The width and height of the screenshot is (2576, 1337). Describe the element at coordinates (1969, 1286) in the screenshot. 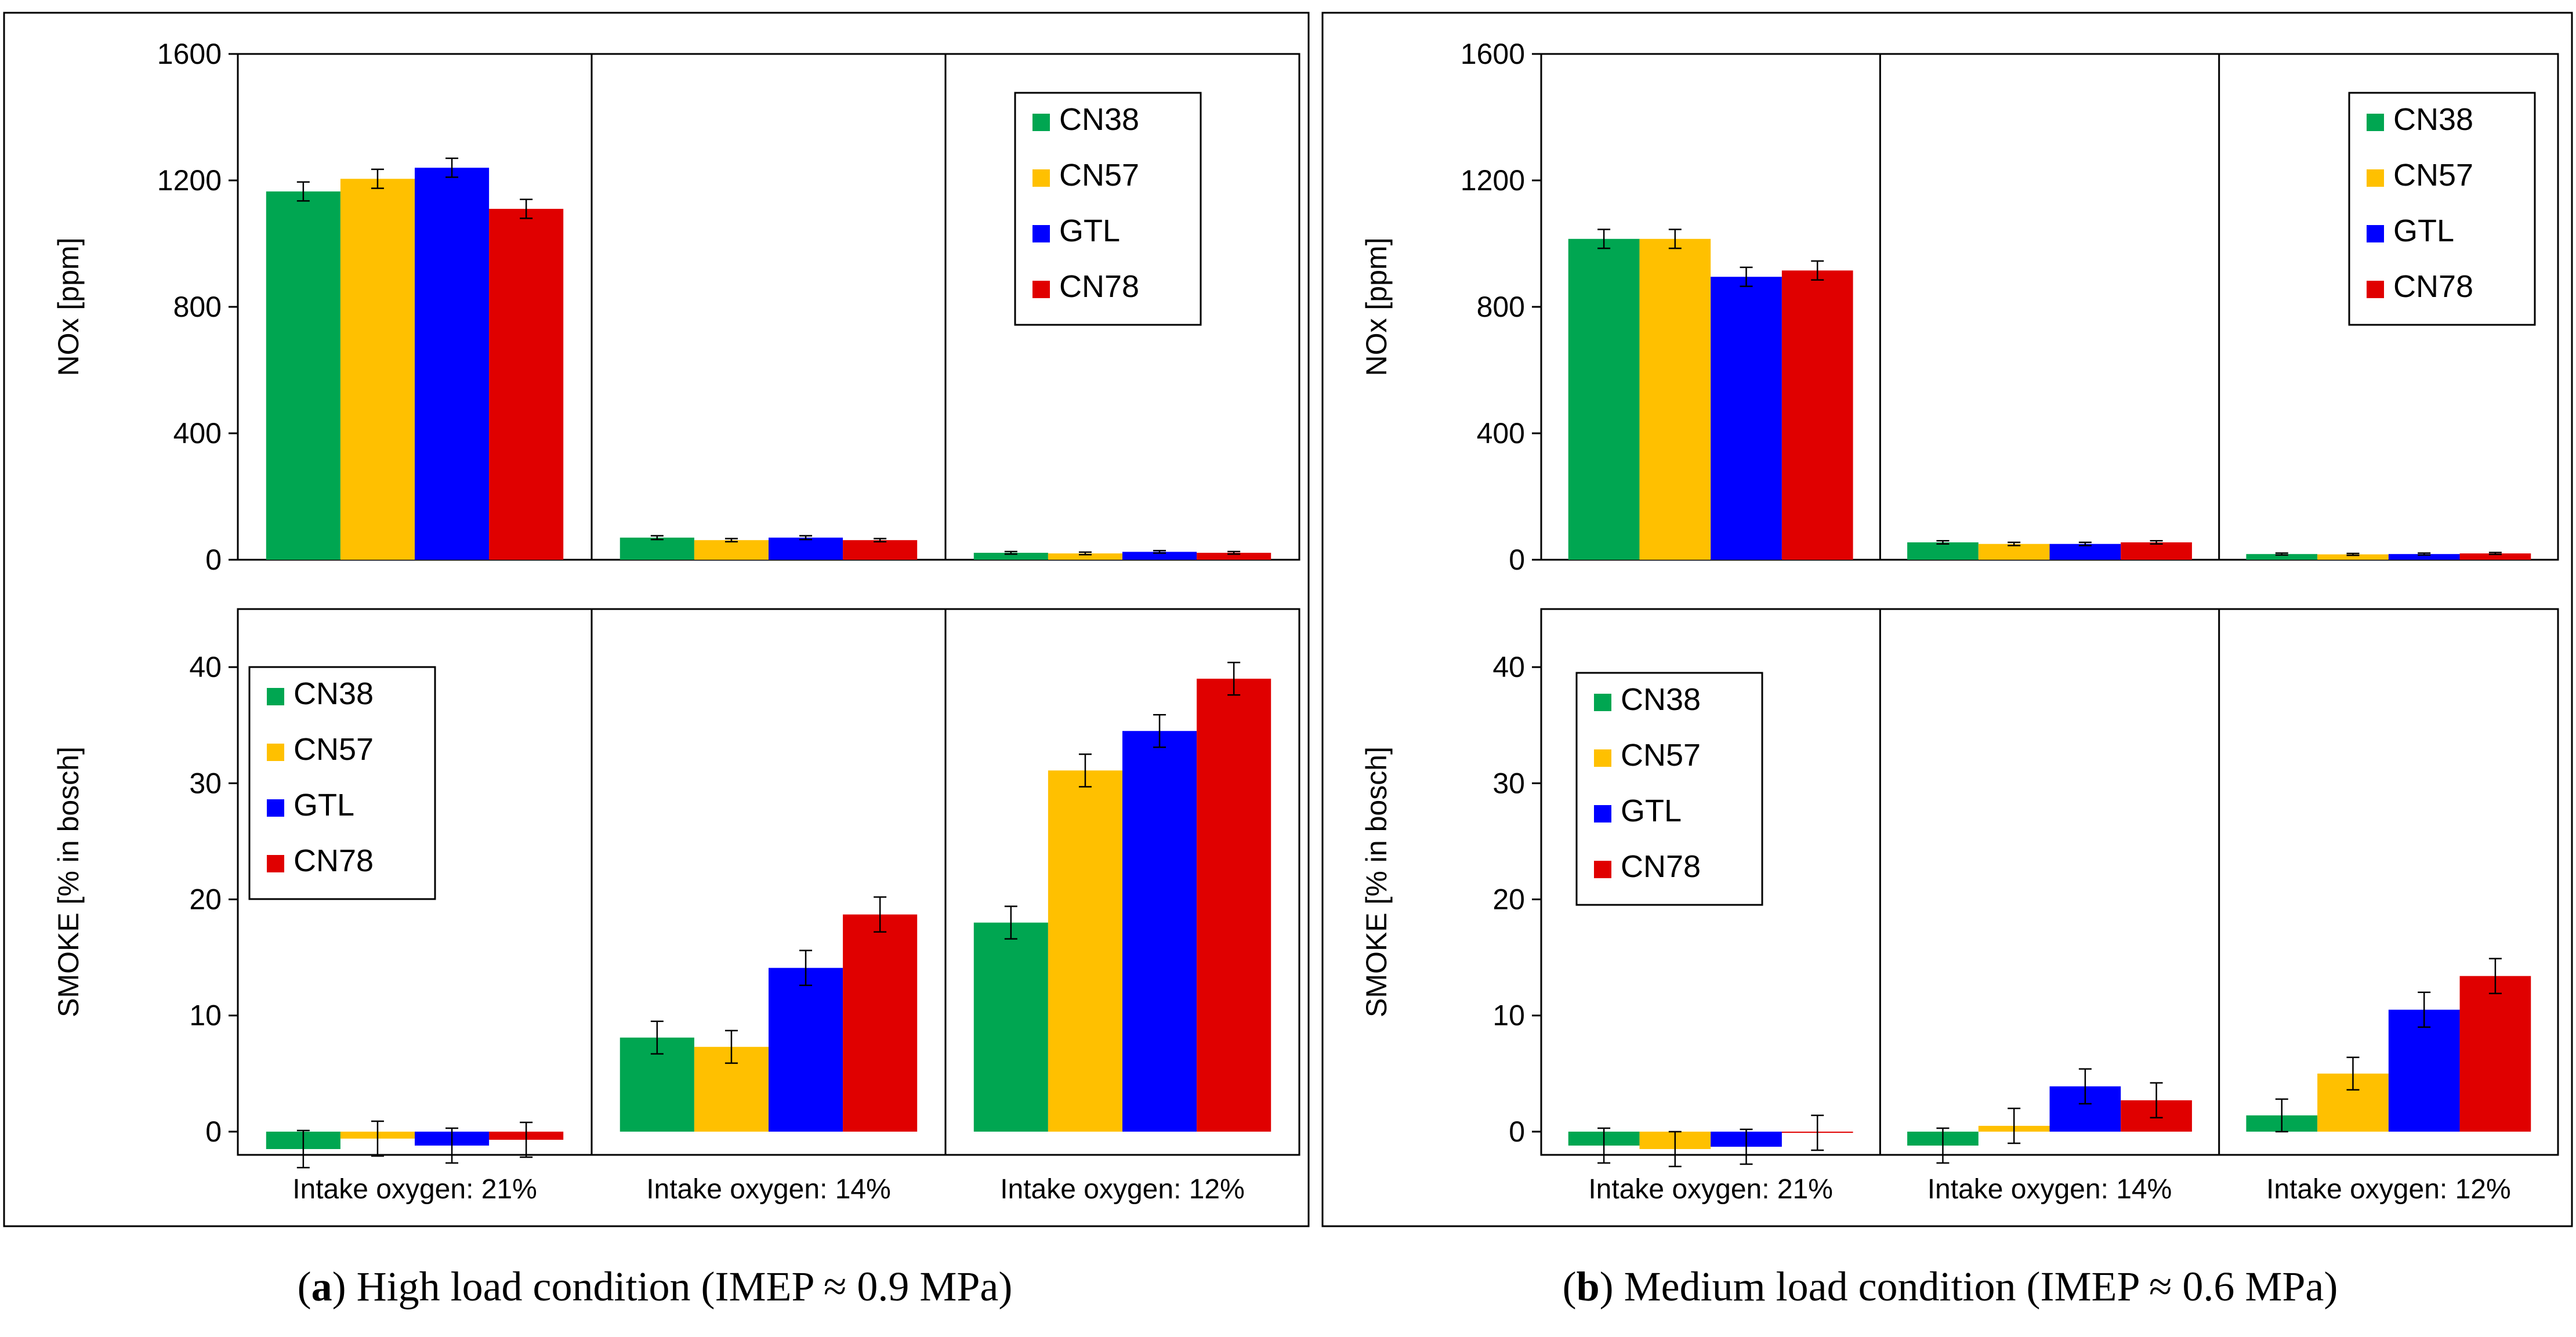

I see `caption-text: ) Medium load condition (IMEP ≈ 0.6 MPa)` at that location.